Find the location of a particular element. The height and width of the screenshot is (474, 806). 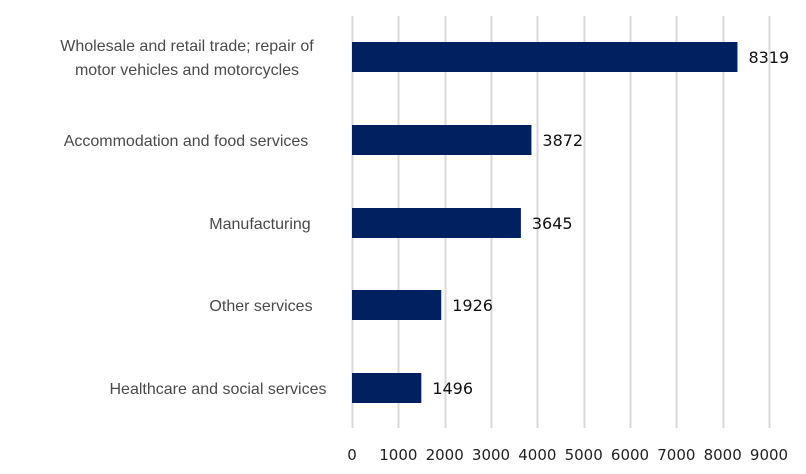

category-label-line: Manufacturing is located at coordinates (259, 224).